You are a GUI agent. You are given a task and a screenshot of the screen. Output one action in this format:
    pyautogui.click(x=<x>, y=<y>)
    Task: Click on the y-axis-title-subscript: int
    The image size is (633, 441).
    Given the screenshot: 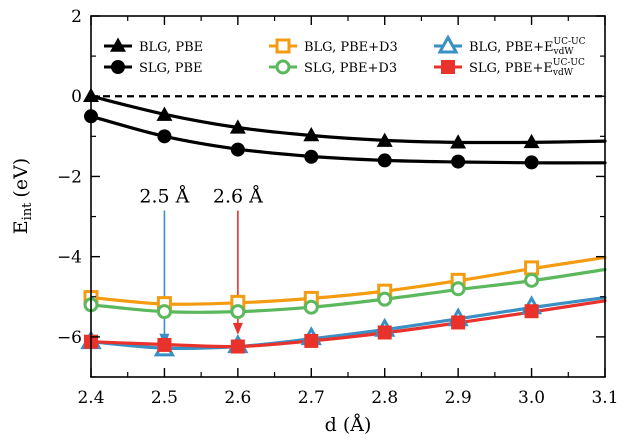 What is the action you would take?
    pyautogui.click(x=27, y=211)
    